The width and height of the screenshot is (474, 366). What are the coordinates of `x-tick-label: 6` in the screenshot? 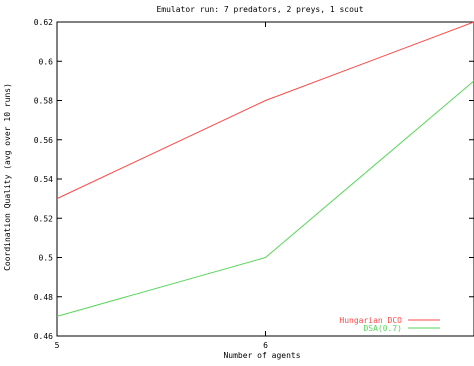 It's located at (265, 345).